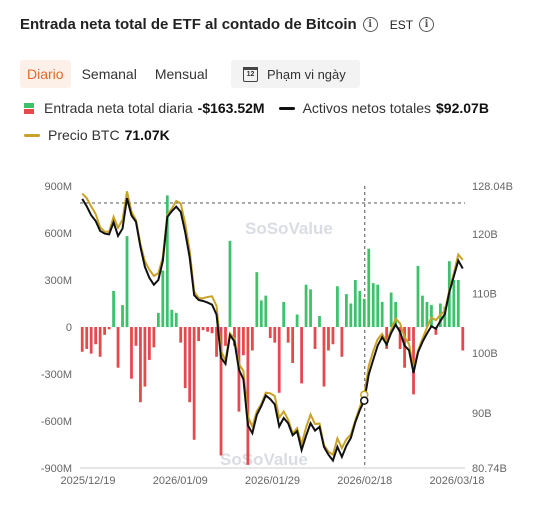  What do you see at coordinates (366, 108) in the screenshot?
I see `legend-assets-label: Activos netos totales` at bounding box center [366, 108].